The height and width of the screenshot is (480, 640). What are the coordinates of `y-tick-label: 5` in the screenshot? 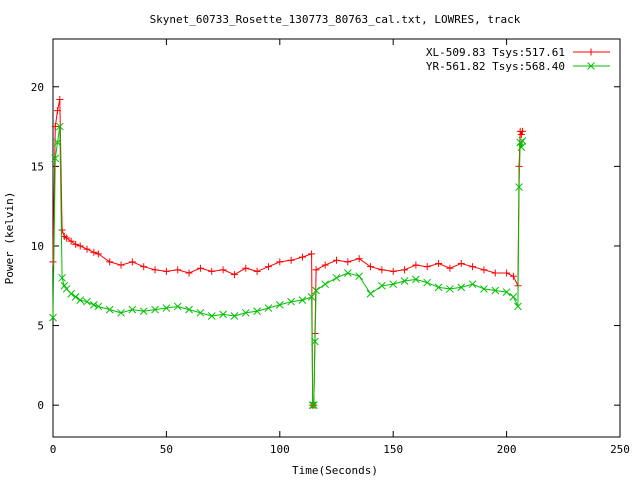 It's located at (40, 326).